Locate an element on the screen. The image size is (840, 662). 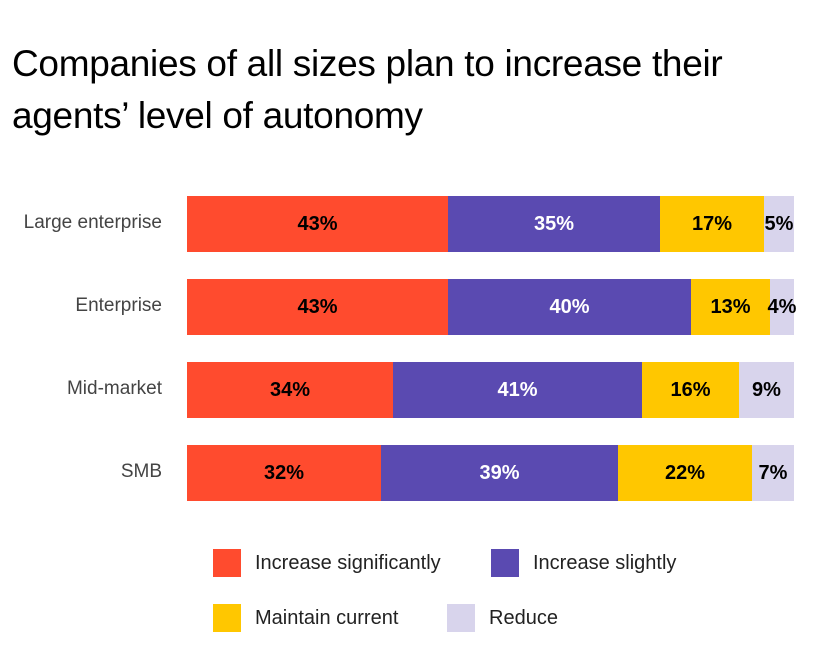
bar-segment: 16% is located at coordinates (690, 390).